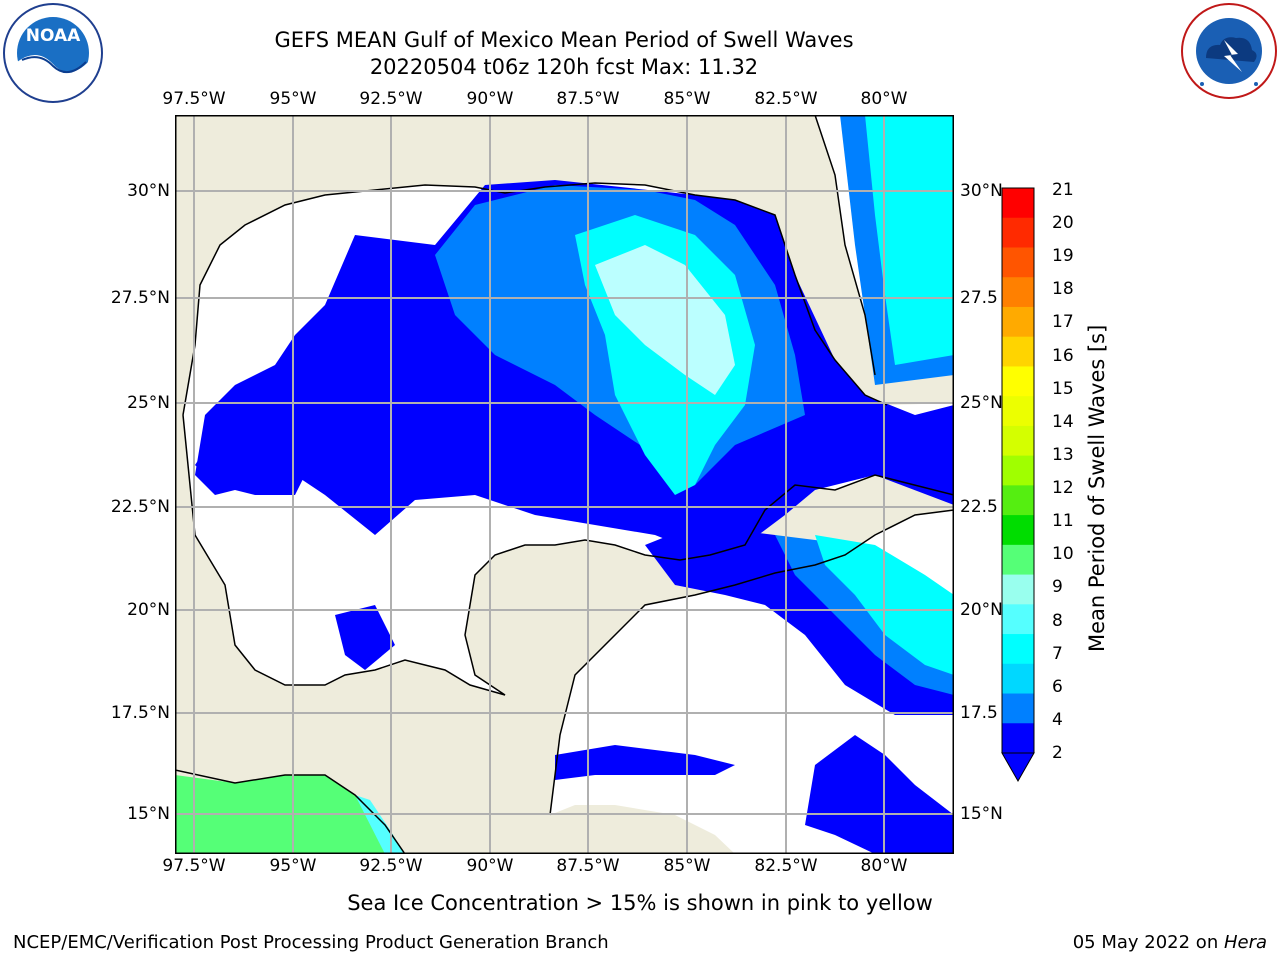  What do you see at coordinates (979, 713) in the screenshot?
I see `lat-label: 17.5` at bounding box center [979, 713].